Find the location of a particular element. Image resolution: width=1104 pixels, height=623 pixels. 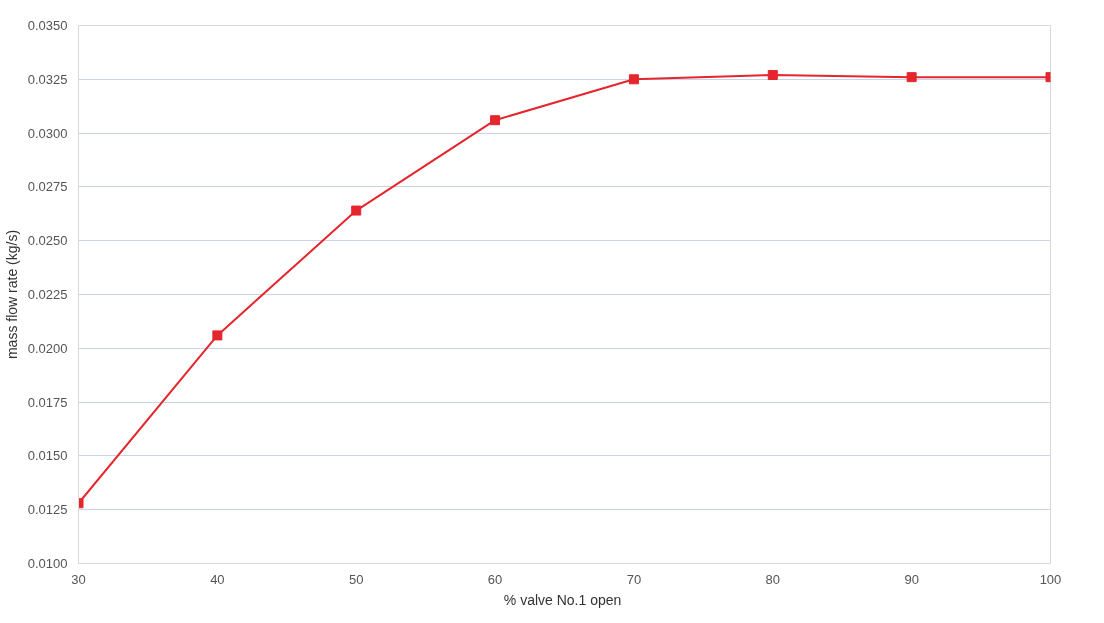

x-tick-label: 80 is located at coordinates (773, 579).